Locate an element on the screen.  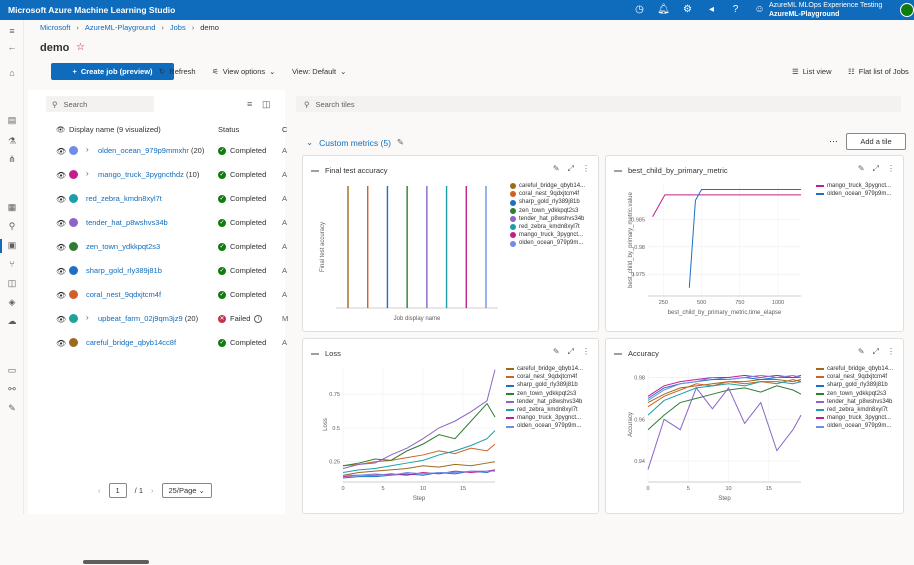
avatar is located at coordinates (907, 10).